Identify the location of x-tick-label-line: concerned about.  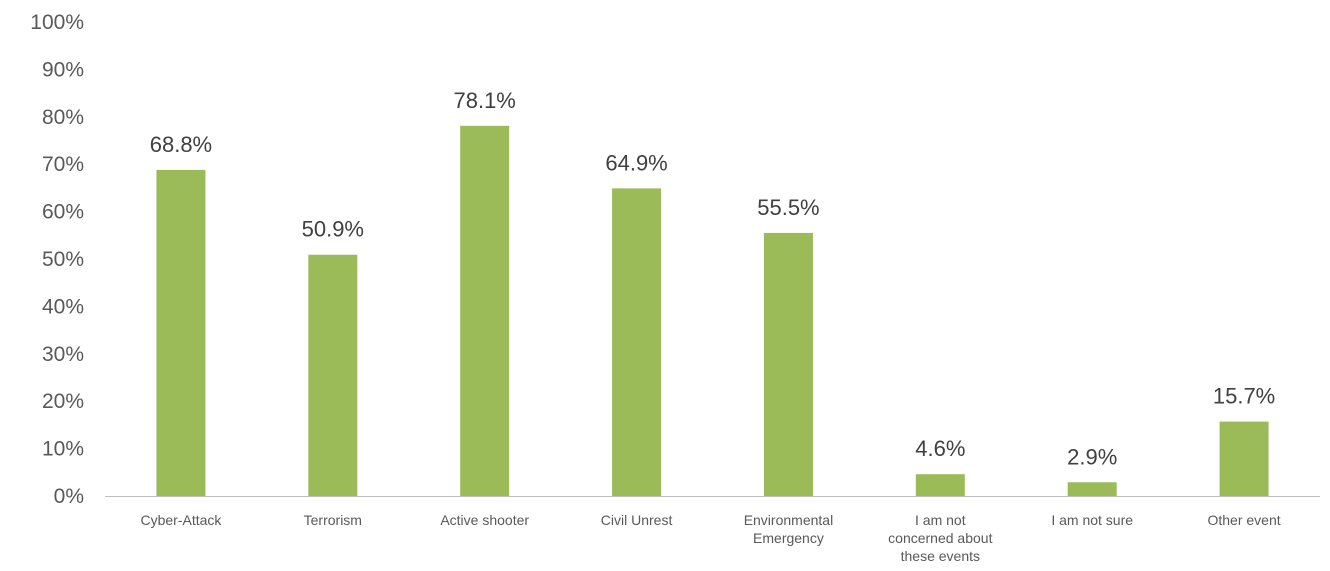
(940, 538).